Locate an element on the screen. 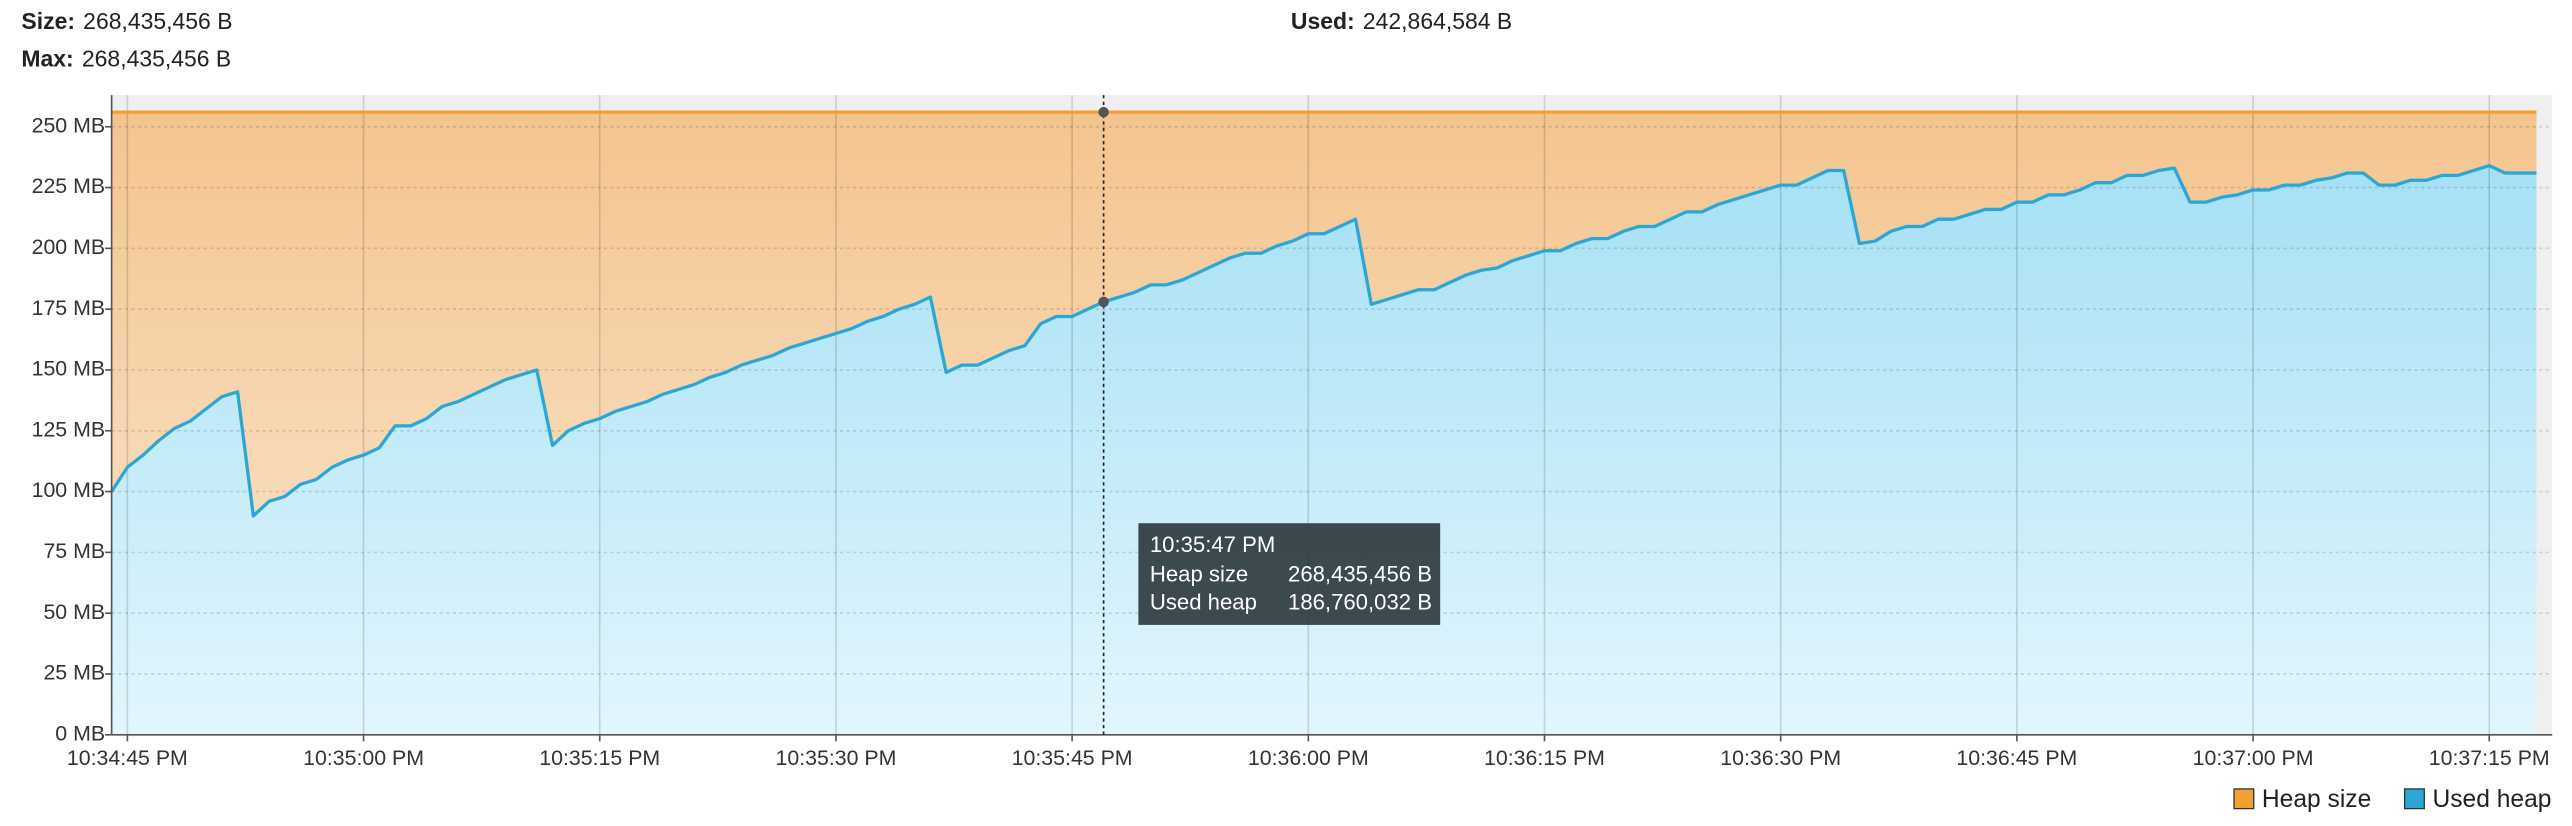  y-tick-label: 250 MB is located at coordinates (68, 125).